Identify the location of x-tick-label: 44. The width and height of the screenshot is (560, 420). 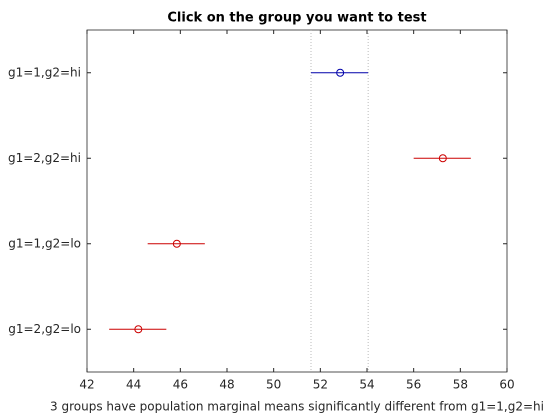
(133, 385).